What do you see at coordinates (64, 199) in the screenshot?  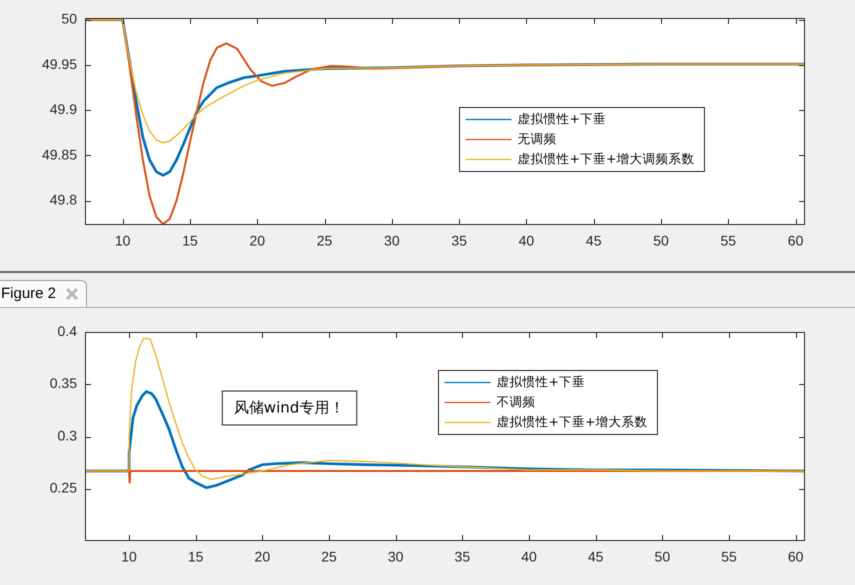 I see `y-tick-label: 49.8` at bounding box center [64, 199].